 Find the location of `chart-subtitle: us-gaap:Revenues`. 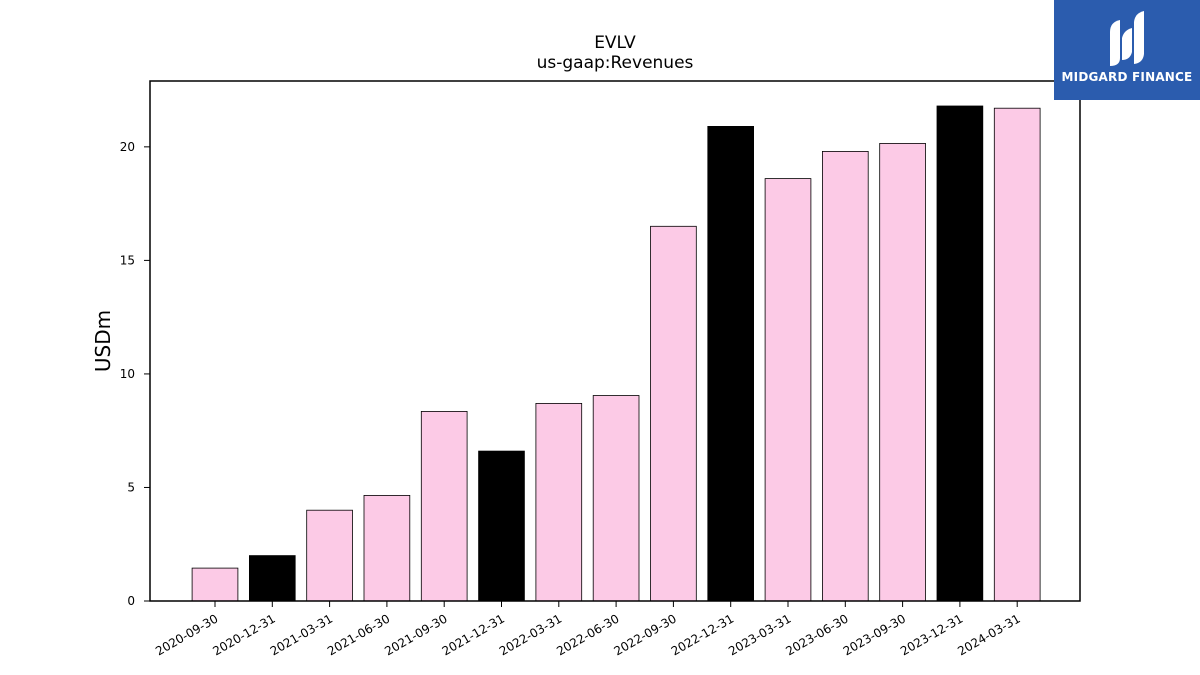

chart-subtitle: us-gaap:Revenues is located at coordinates (615, 63).